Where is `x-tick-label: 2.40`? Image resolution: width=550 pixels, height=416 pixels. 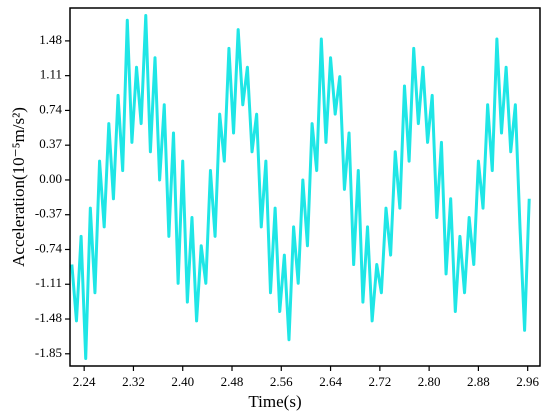 x-tick-label: 2.40 is located at coordinates (182, 381).